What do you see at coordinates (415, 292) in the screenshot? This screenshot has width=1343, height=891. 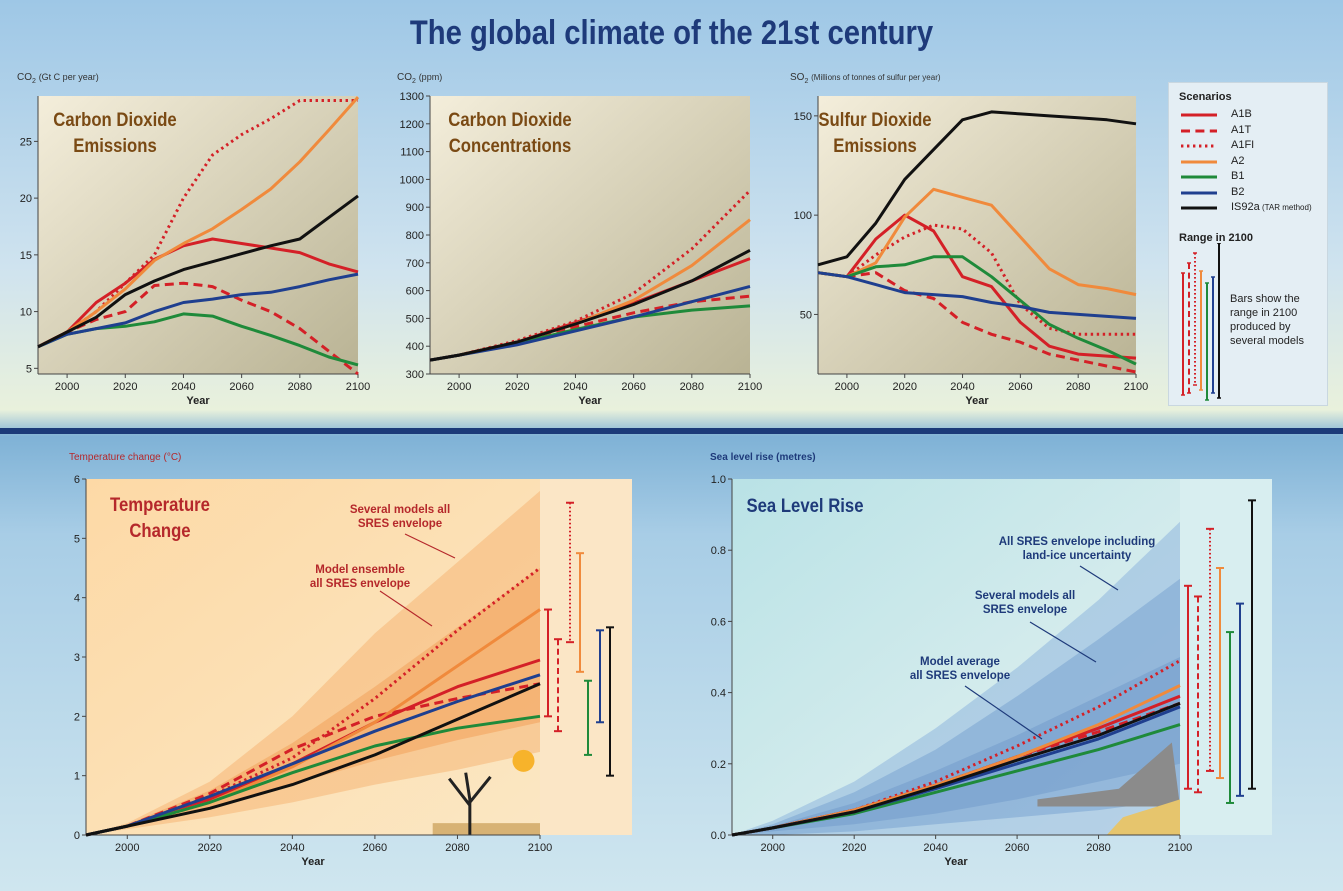 I see `y-tick-label: 600` at bounding box center [415, 292].